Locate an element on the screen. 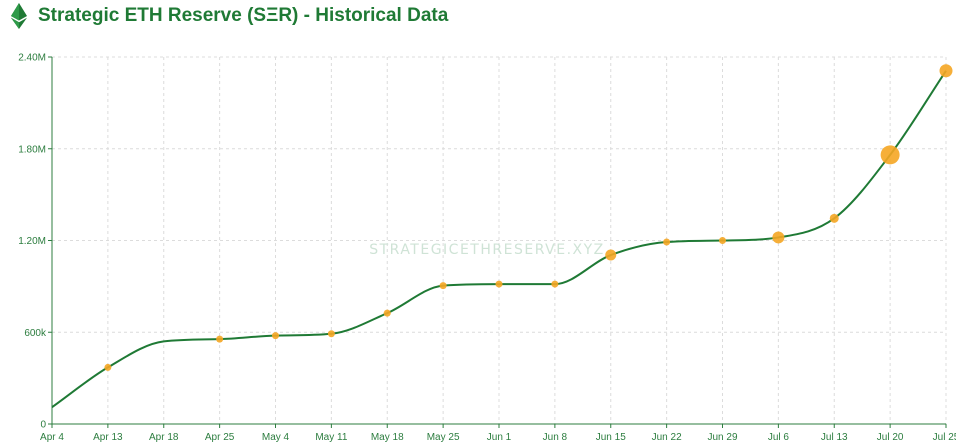 This screenshot has height=448, width=956. ethereum-diamond-icon is located at coordinates (19, 16).